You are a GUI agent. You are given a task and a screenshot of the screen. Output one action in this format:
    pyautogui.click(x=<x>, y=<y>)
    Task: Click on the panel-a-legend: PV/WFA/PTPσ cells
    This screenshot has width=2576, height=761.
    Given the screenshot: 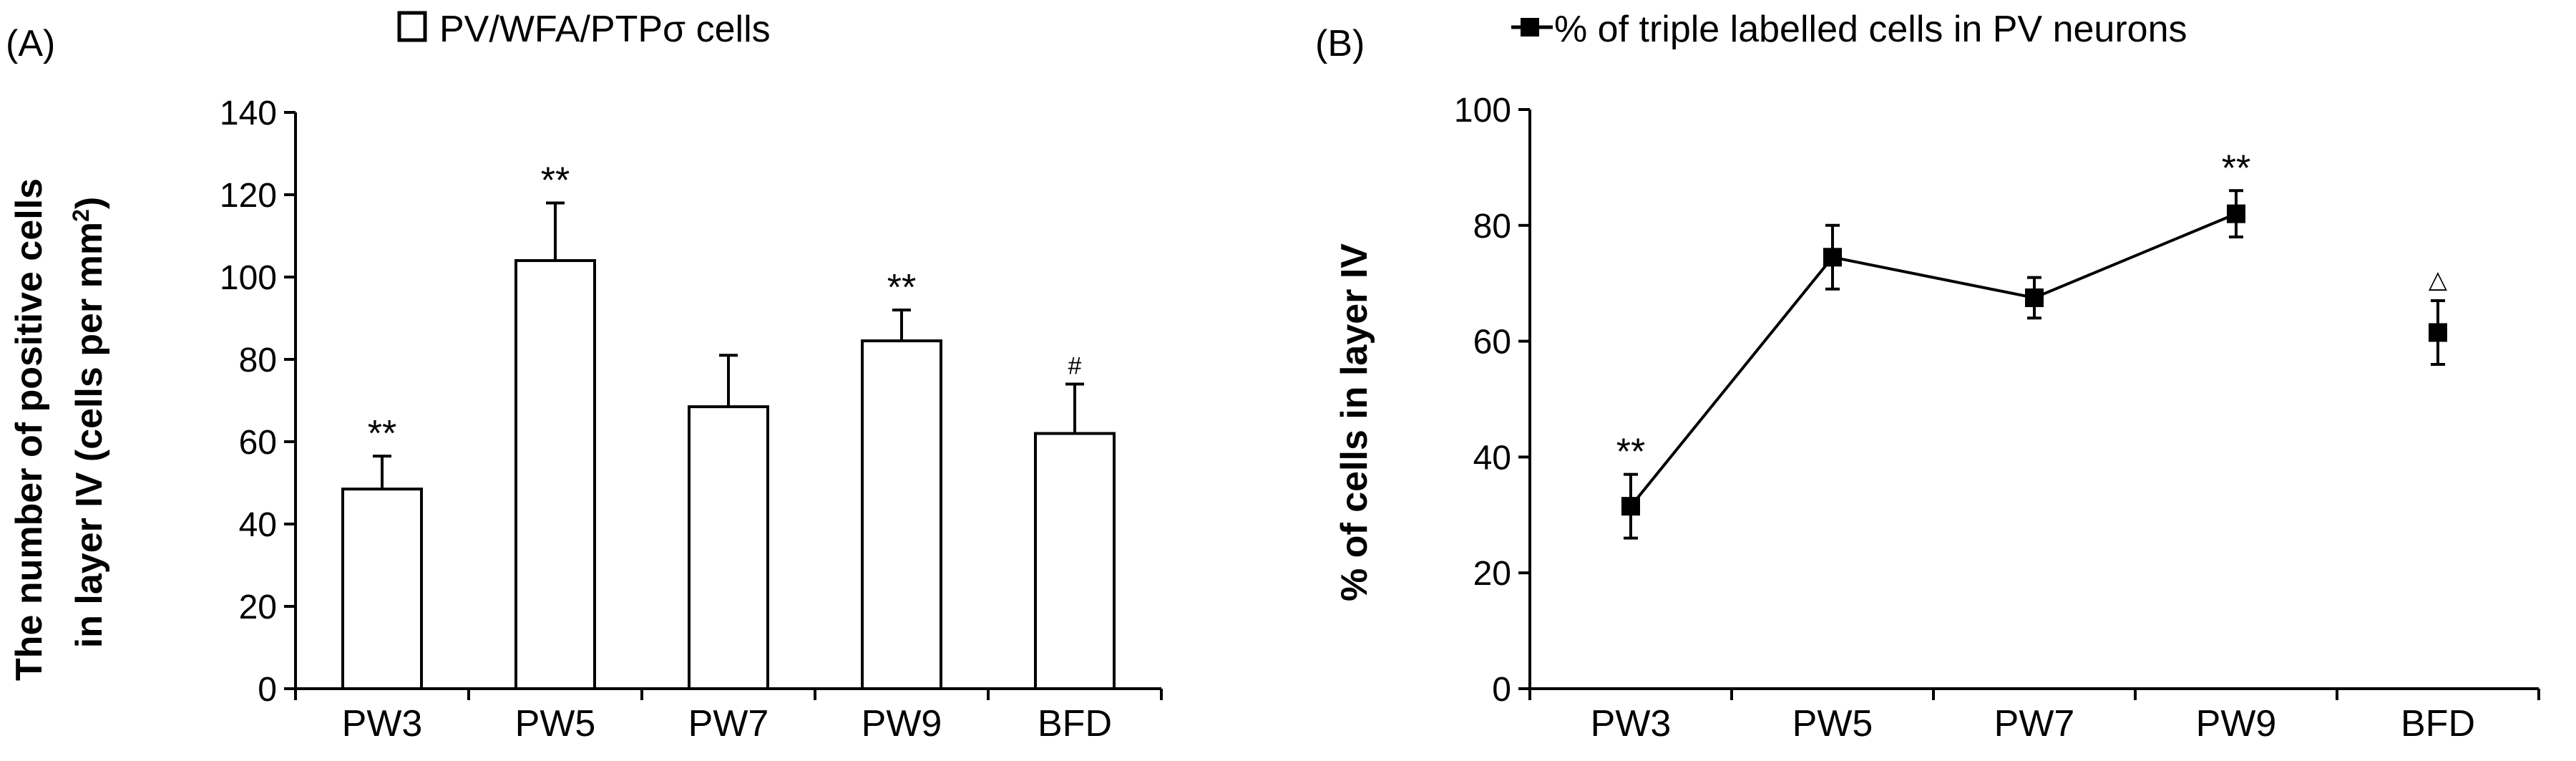 What is the action you would take?
    pyautogui.click(x=584, y=30)
    